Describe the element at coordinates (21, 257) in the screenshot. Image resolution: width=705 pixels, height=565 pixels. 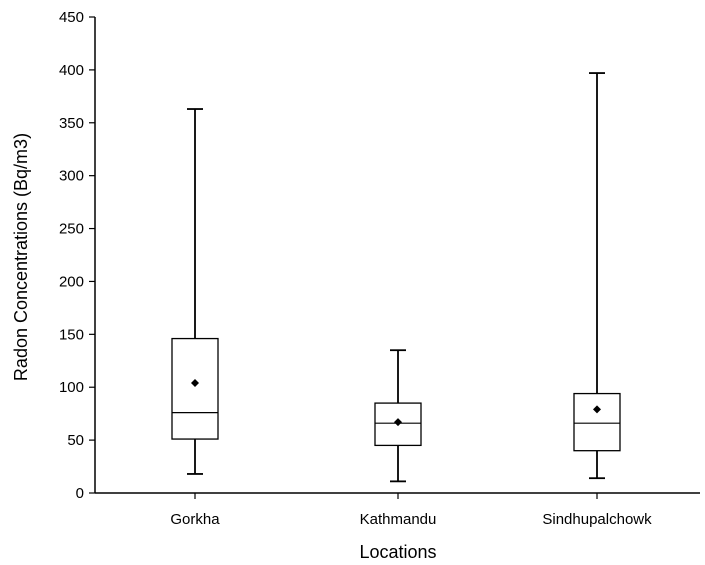
I see `y-axis-title: Radon Concentrations (Bq/m3)` at that location.